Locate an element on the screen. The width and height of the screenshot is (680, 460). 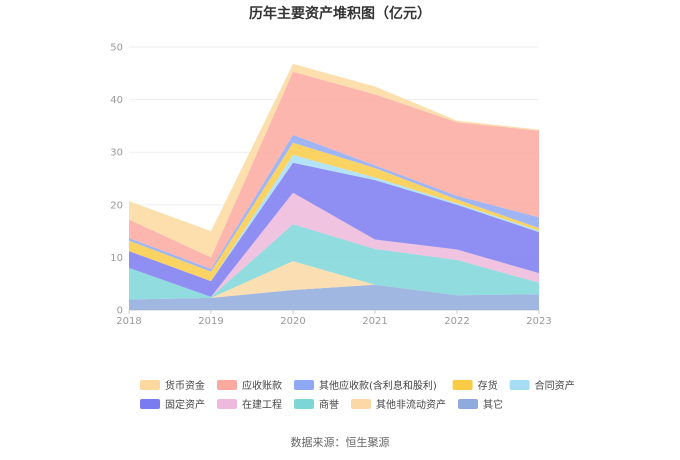
y-tick-label: 20 is located at coordinates (116, 205).